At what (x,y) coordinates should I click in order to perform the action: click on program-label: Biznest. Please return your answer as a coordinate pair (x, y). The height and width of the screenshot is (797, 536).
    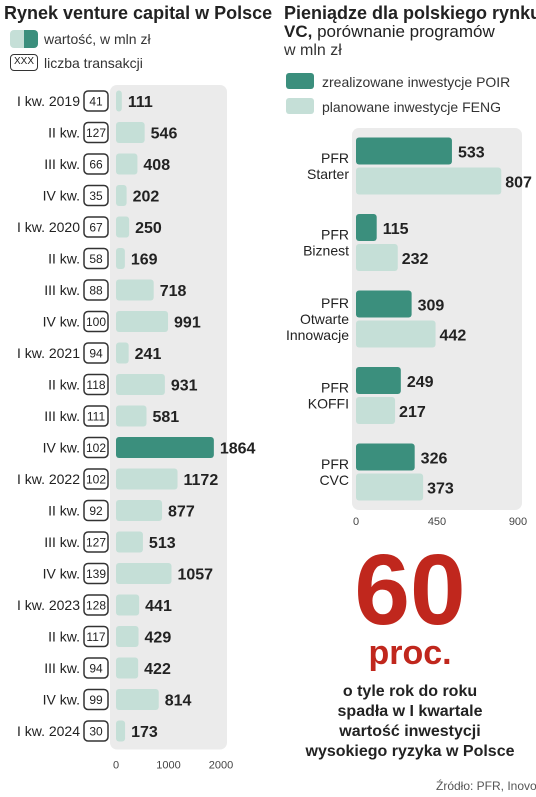
    Looking at the image, I should click on (326, 251).